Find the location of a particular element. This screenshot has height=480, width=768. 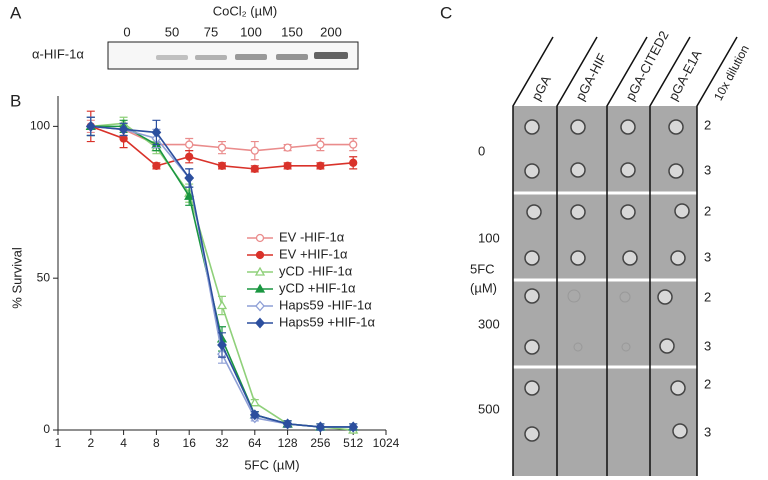

blot-row-label: α-HIF-1α is located at coordinates (58, 53).